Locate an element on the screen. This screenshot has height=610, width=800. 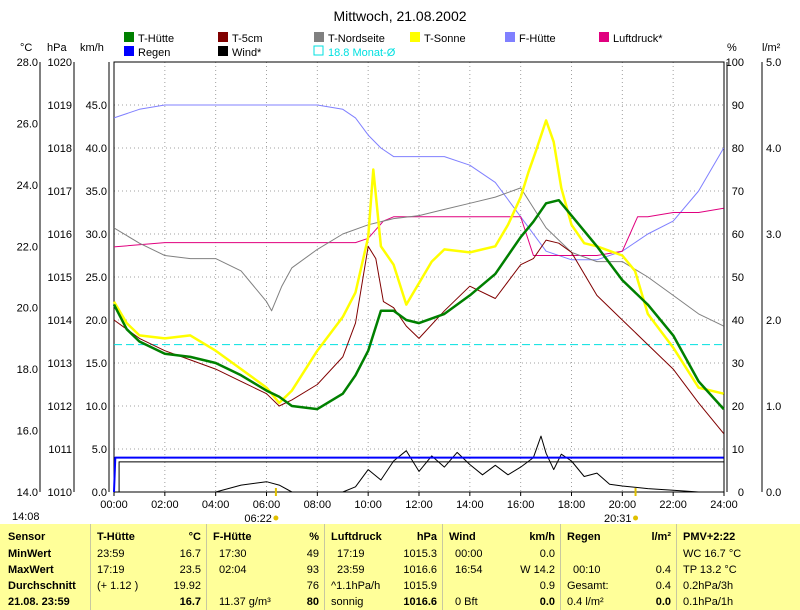
f-huette-last-extra: 11.37 g/m³ is located at coordinates (245, 602).